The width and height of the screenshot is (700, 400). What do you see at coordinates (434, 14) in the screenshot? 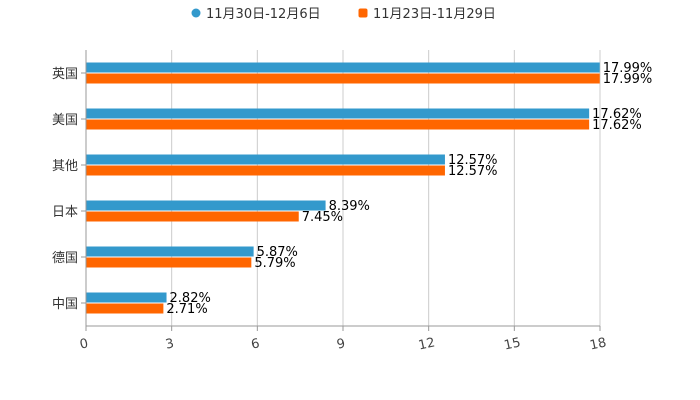
I see `legend-label-1: 11月23日-11月29日` at bounding box center [434, 14].